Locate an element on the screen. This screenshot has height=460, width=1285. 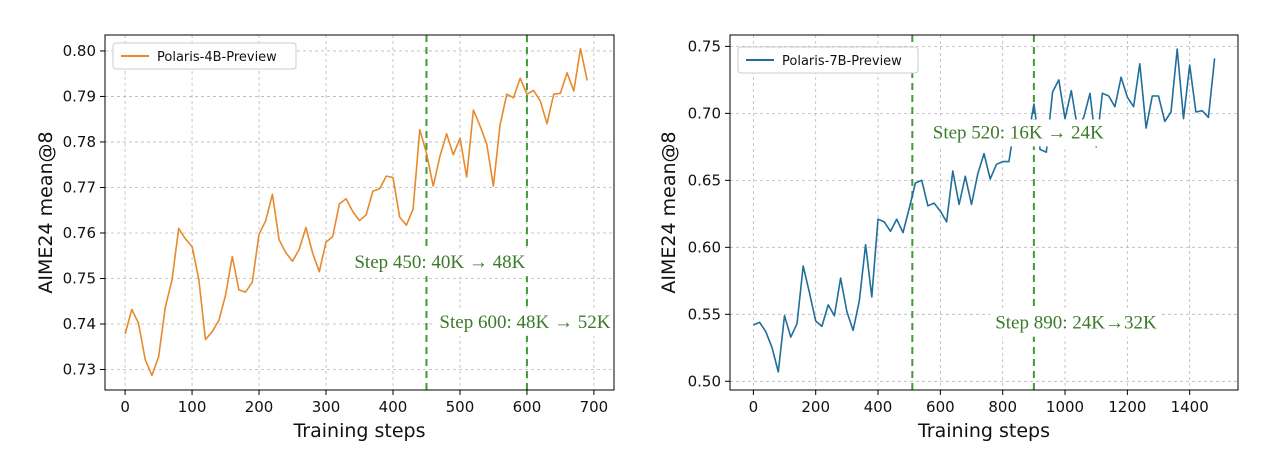
y-tick-label: 0.50 is located at coordinates (704, 381).